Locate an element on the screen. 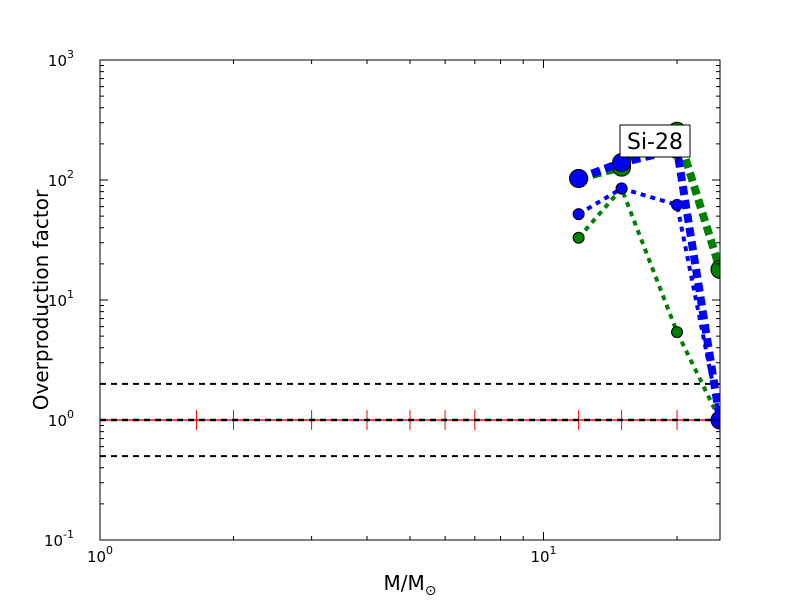  y-tick-exponent: 3 is located at coordinates (70, 54).